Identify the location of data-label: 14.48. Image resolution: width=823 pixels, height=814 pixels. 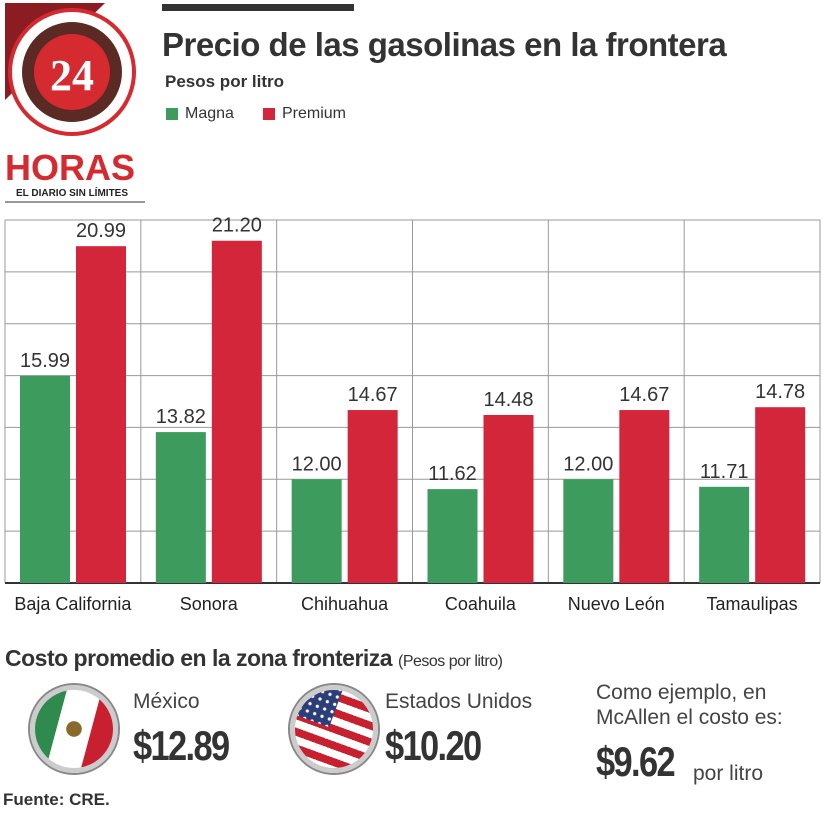
(508, 400).